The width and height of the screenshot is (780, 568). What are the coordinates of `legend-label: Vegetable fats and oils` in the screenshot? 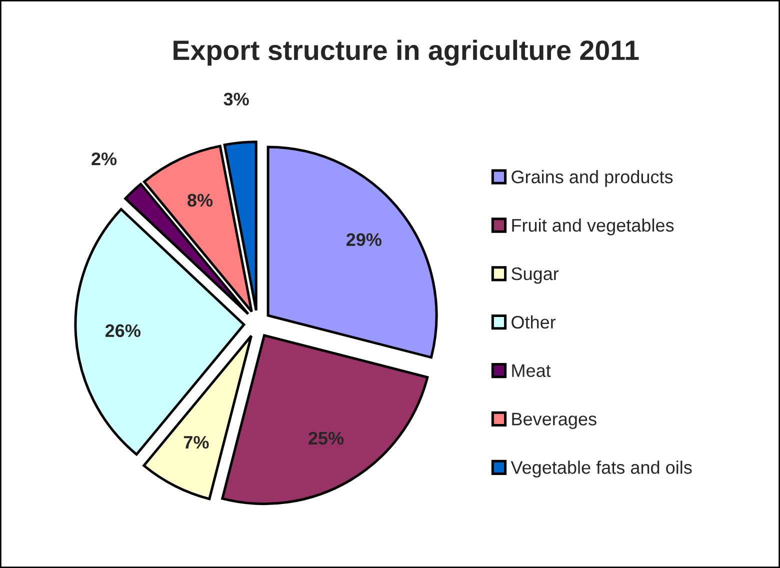 It's located at (601, 469).